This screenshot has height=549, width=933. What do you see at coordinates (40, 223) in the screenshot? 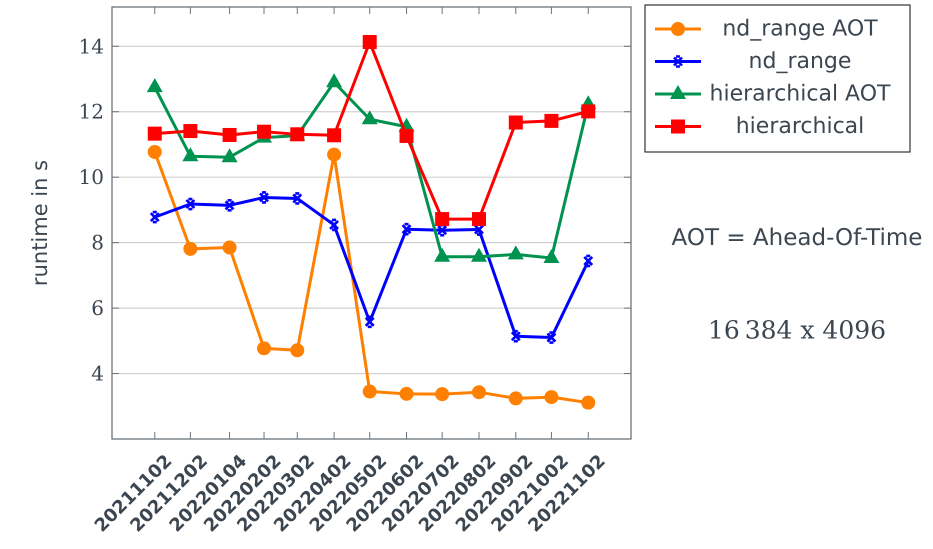
I see `y-axis-title: runtime in s` at bounding box center [40, 223].